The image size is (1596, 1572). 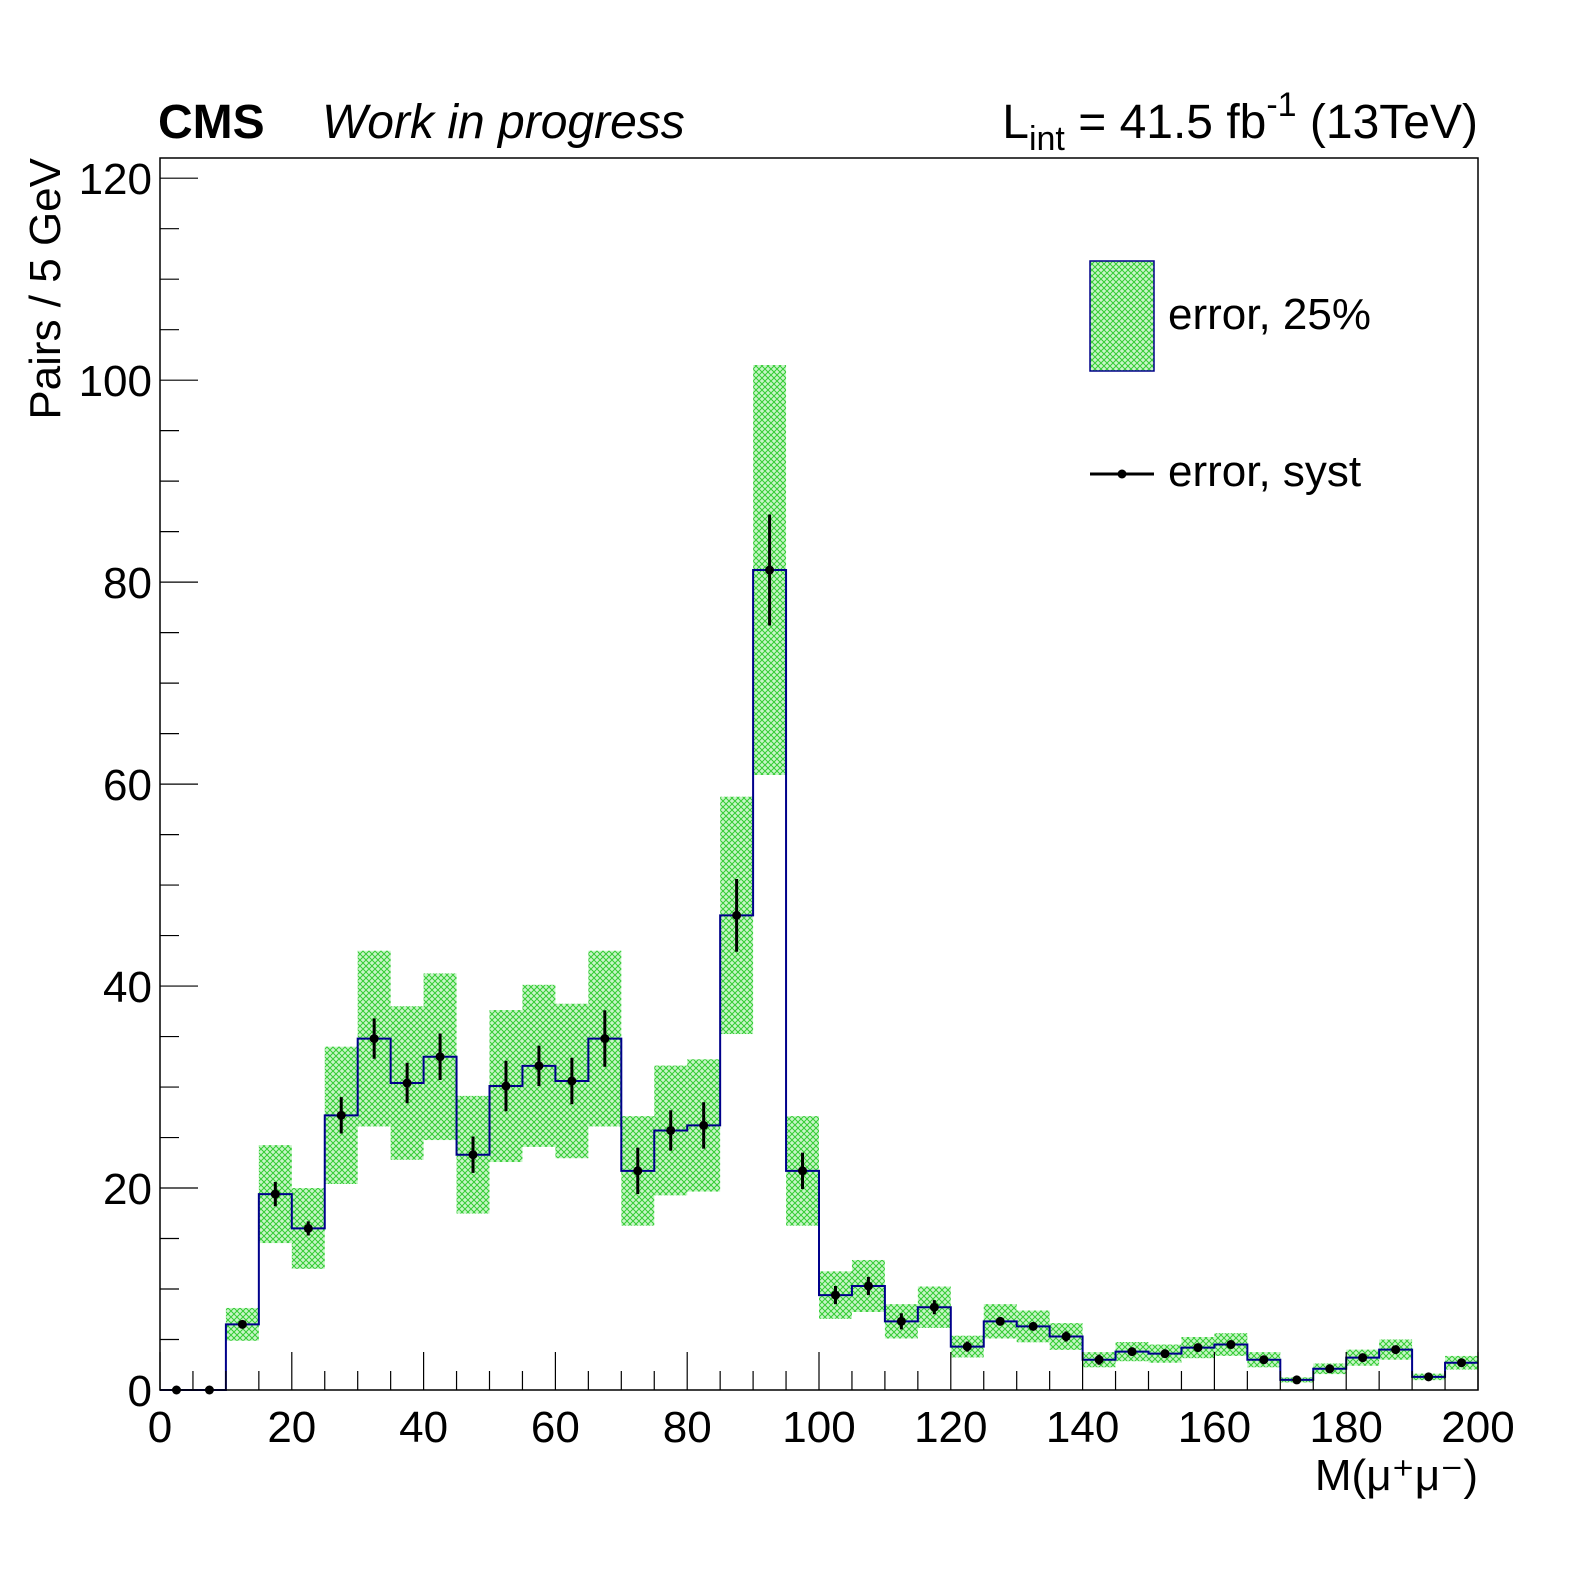 What do you see at coordinates (1477, 1427) in the screenshot?
I see `x-tick-label: 200` at bounding box center [1477, 1427].